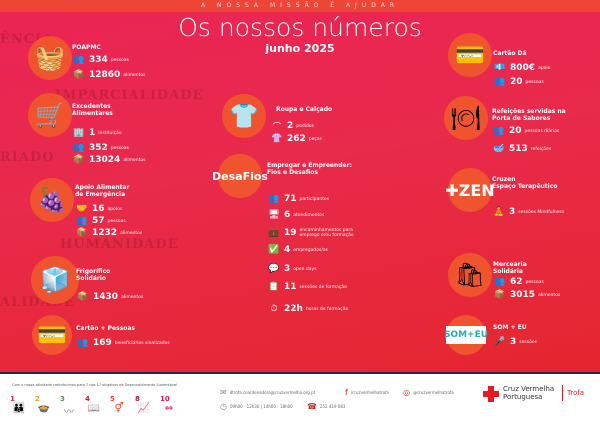 This screenshot has width=600, height=424. Describe the element at coordinates (309, 169) in the screenshot. I see `section-title: Empregar e Empreender: Fios e Desafios` at that location.